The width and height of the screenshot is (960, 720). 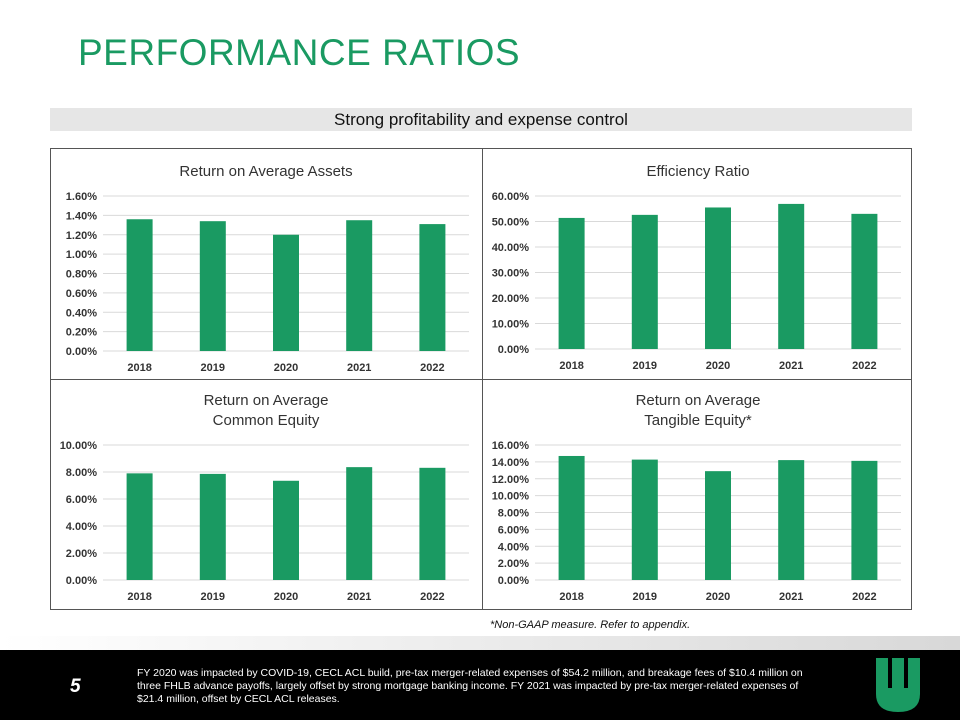 I want to click on y-tick-label: 0.80%, so click(x=81, y=275).